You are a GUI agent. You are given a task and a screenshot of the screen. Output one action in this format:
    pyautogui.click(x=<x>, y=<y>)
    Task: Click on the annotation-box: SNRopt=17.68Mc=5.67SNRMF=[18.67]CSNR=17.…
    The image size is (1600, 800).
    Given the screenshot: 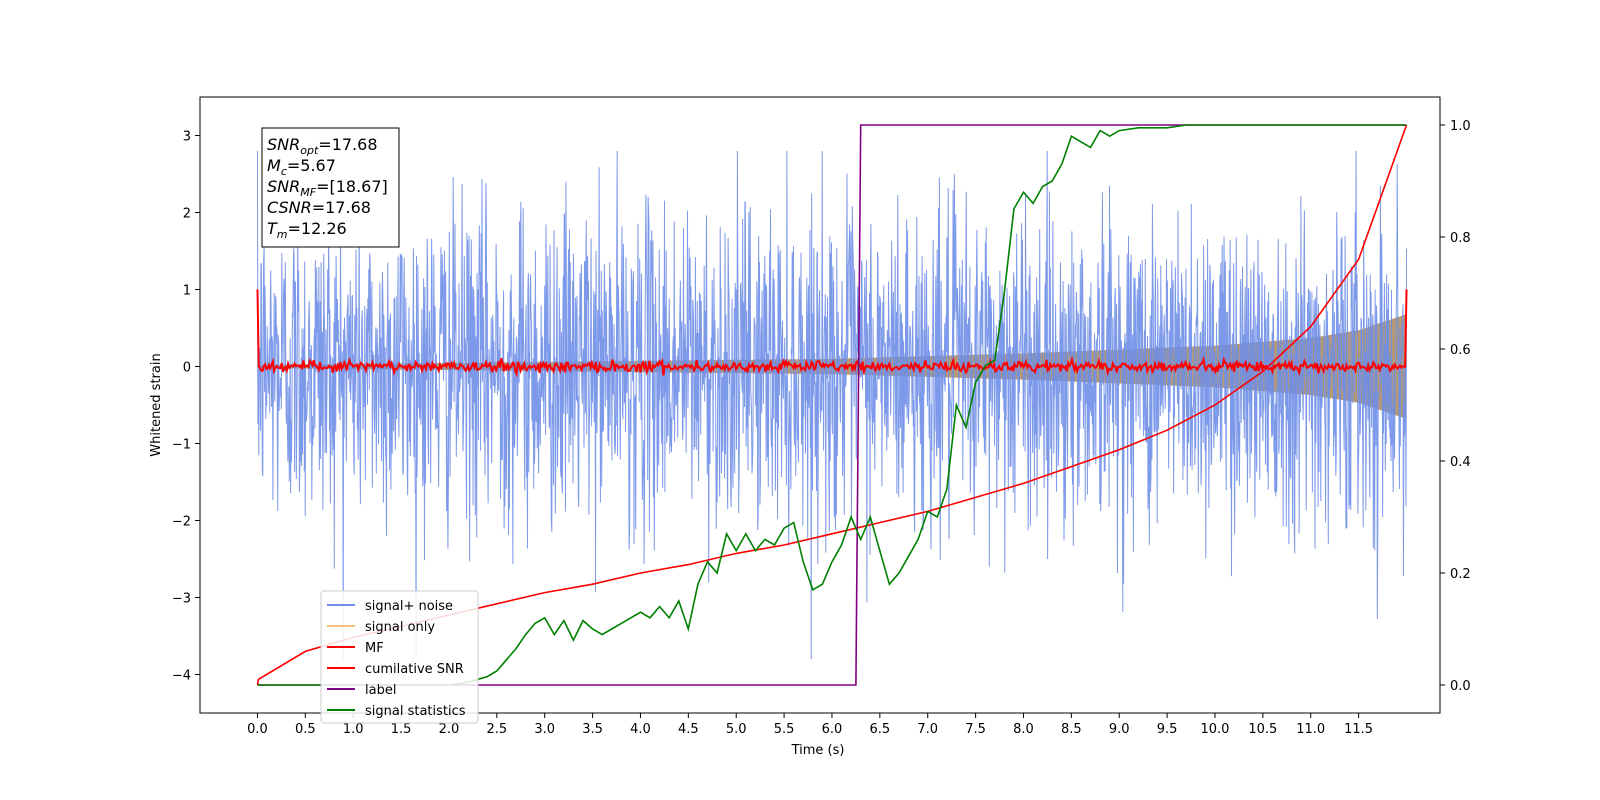 What is the action you would take?
    pyautogui.click(x=330, y=187)
    